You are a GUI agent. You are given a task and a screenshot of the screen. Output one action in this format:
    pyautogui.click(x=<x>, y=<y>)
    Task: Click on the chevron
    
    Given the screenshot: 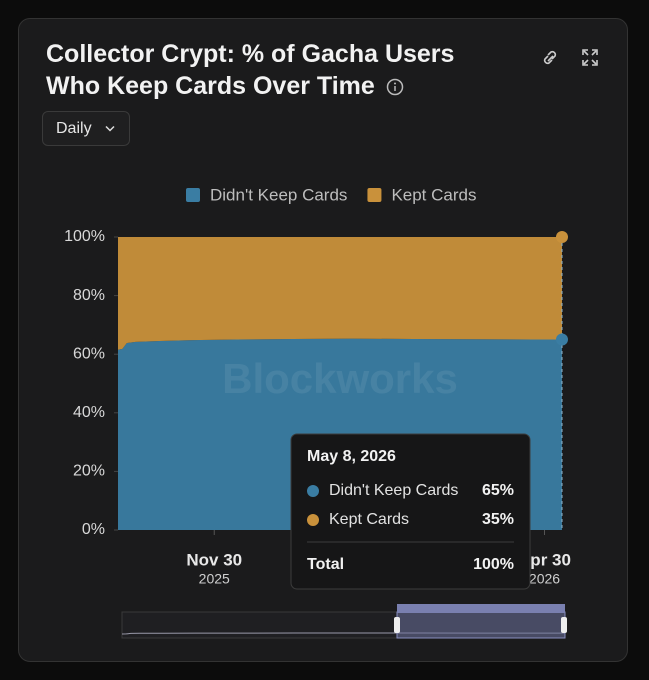 What is the action you would take?
    pyautogui.click(x=110, y=128)
    